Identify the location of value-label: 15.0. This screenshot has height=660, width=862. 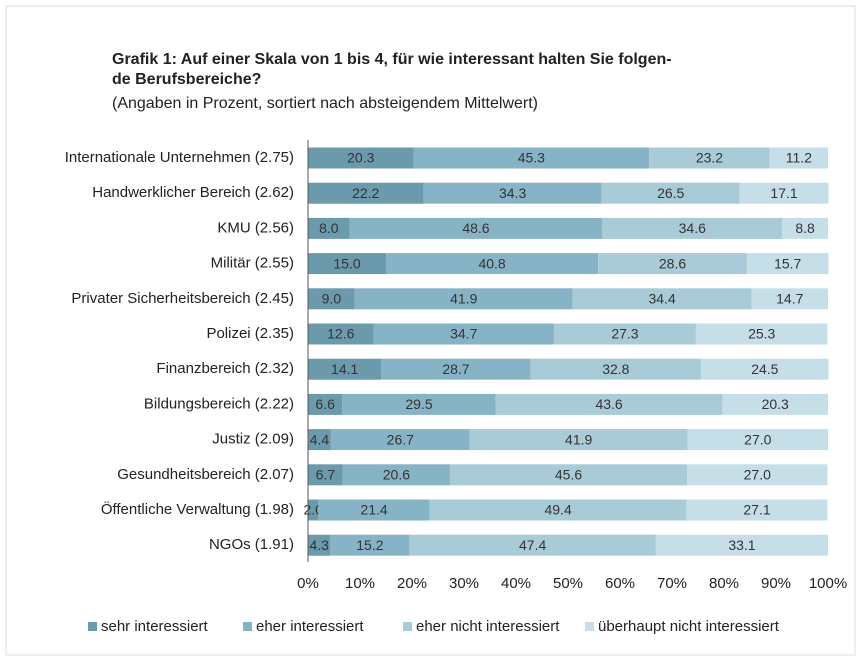
(346, 263).